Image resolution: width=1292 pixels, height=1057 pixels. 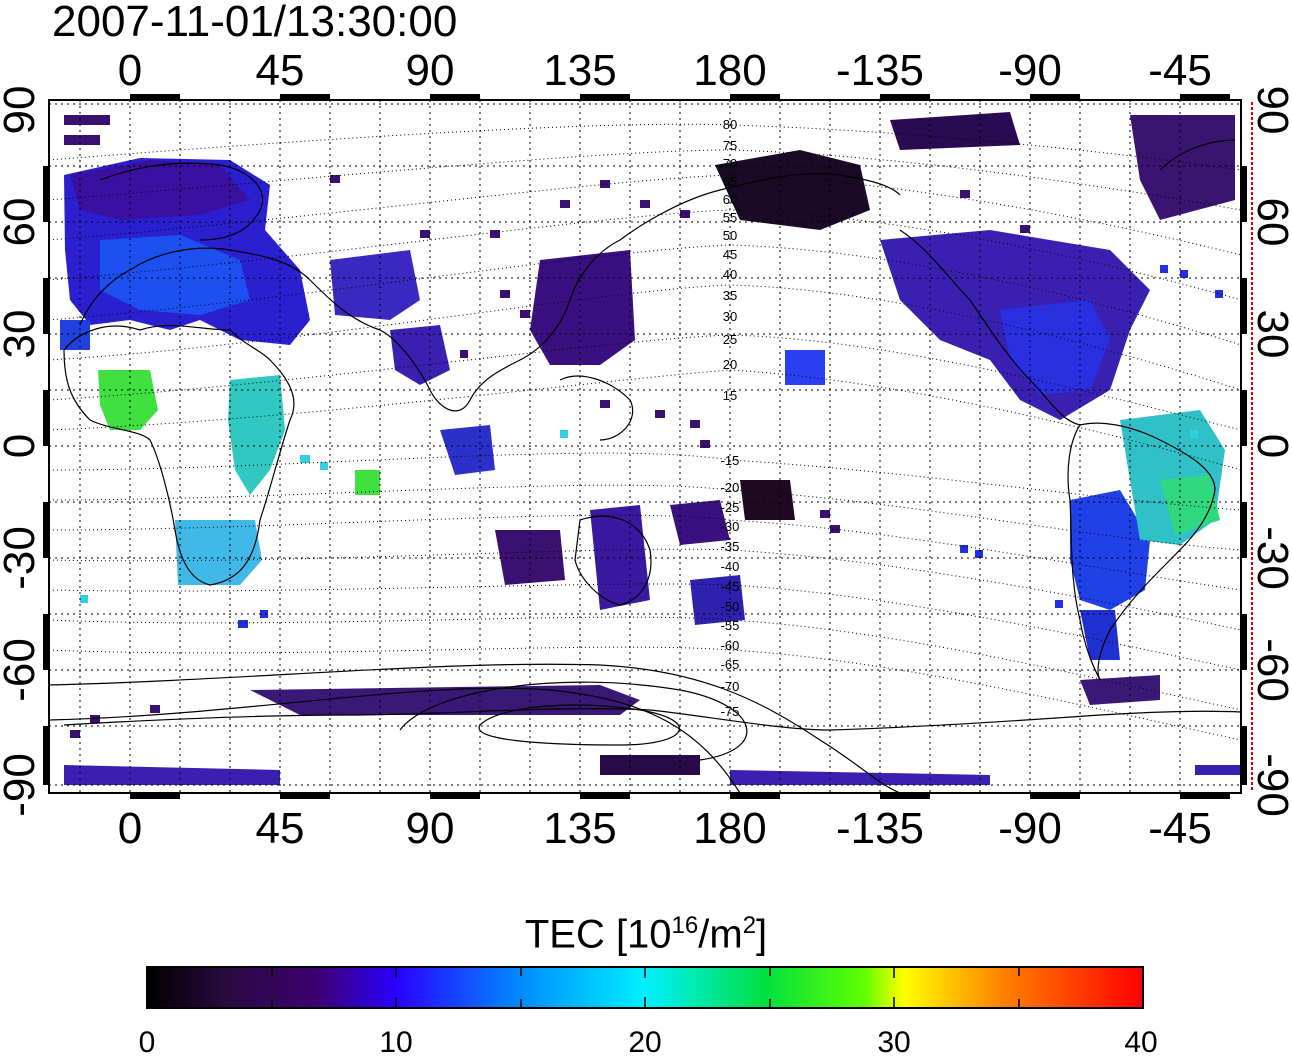 I want to click on contour-label: 65, so click(x=730, y=181).